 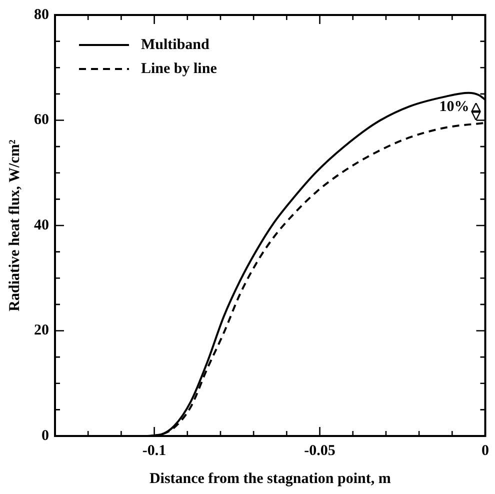 I want to click on x-tick-label: 0, so click(x=485, y=450).